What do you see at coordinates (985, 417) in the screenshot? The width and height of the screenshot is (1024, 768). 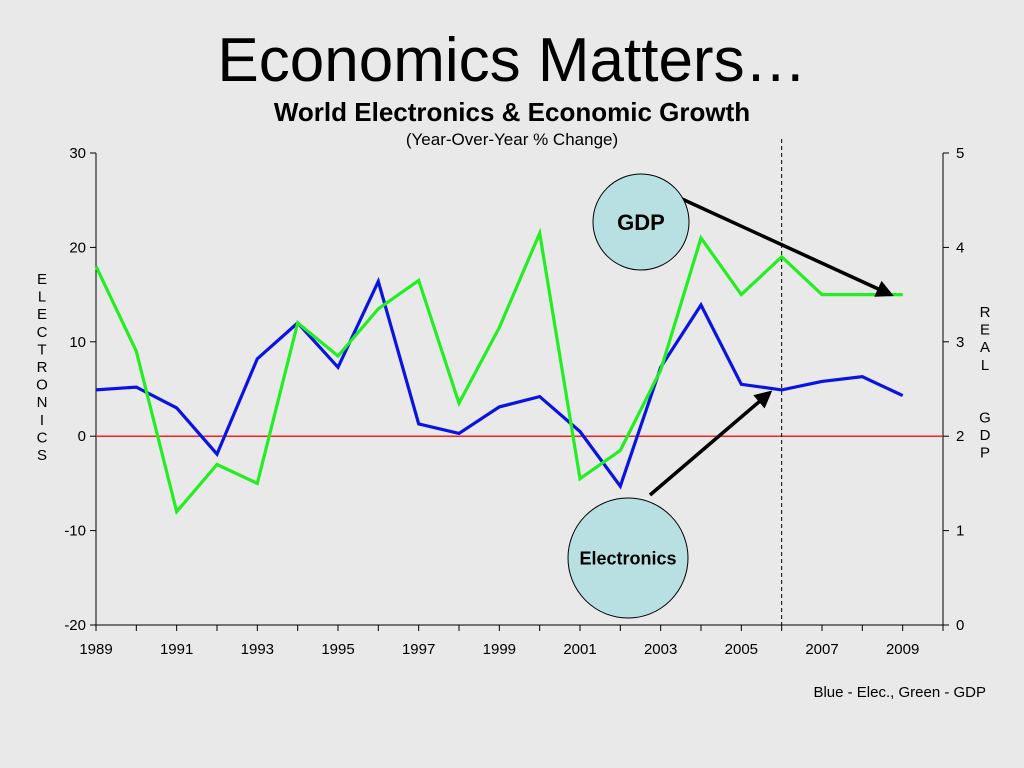 I see `right-axis-label-letter: G` at bounding box center [985, 417].